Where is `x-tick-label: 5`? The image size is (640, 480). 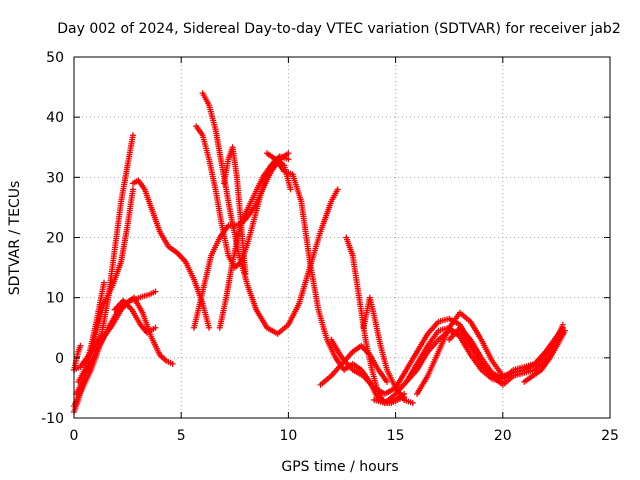 x-tick-label: 5 is located at coordinates (181, 436).